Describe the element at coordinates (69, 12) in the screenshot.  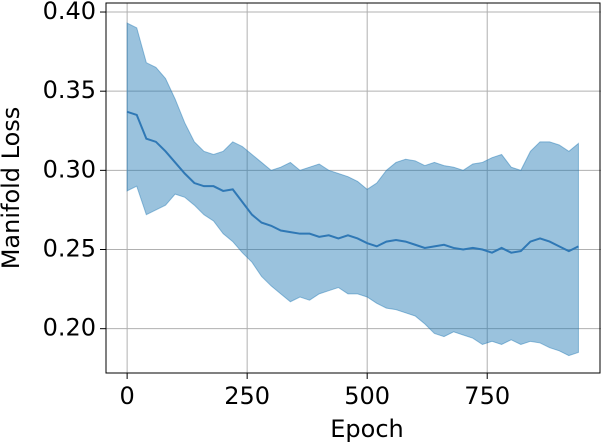
I see `y-tick-label: 0.40` at that location.